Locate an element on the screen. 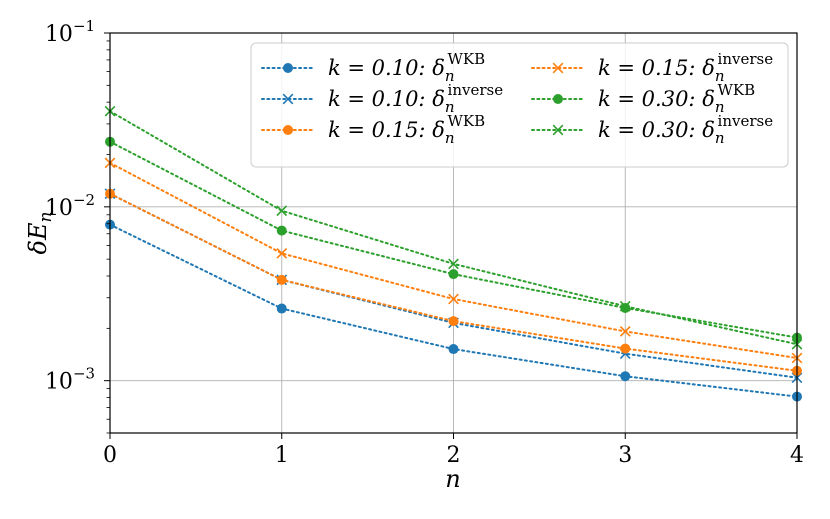  y-tick-label-exp: −3 is located at coordinates (84, 374).